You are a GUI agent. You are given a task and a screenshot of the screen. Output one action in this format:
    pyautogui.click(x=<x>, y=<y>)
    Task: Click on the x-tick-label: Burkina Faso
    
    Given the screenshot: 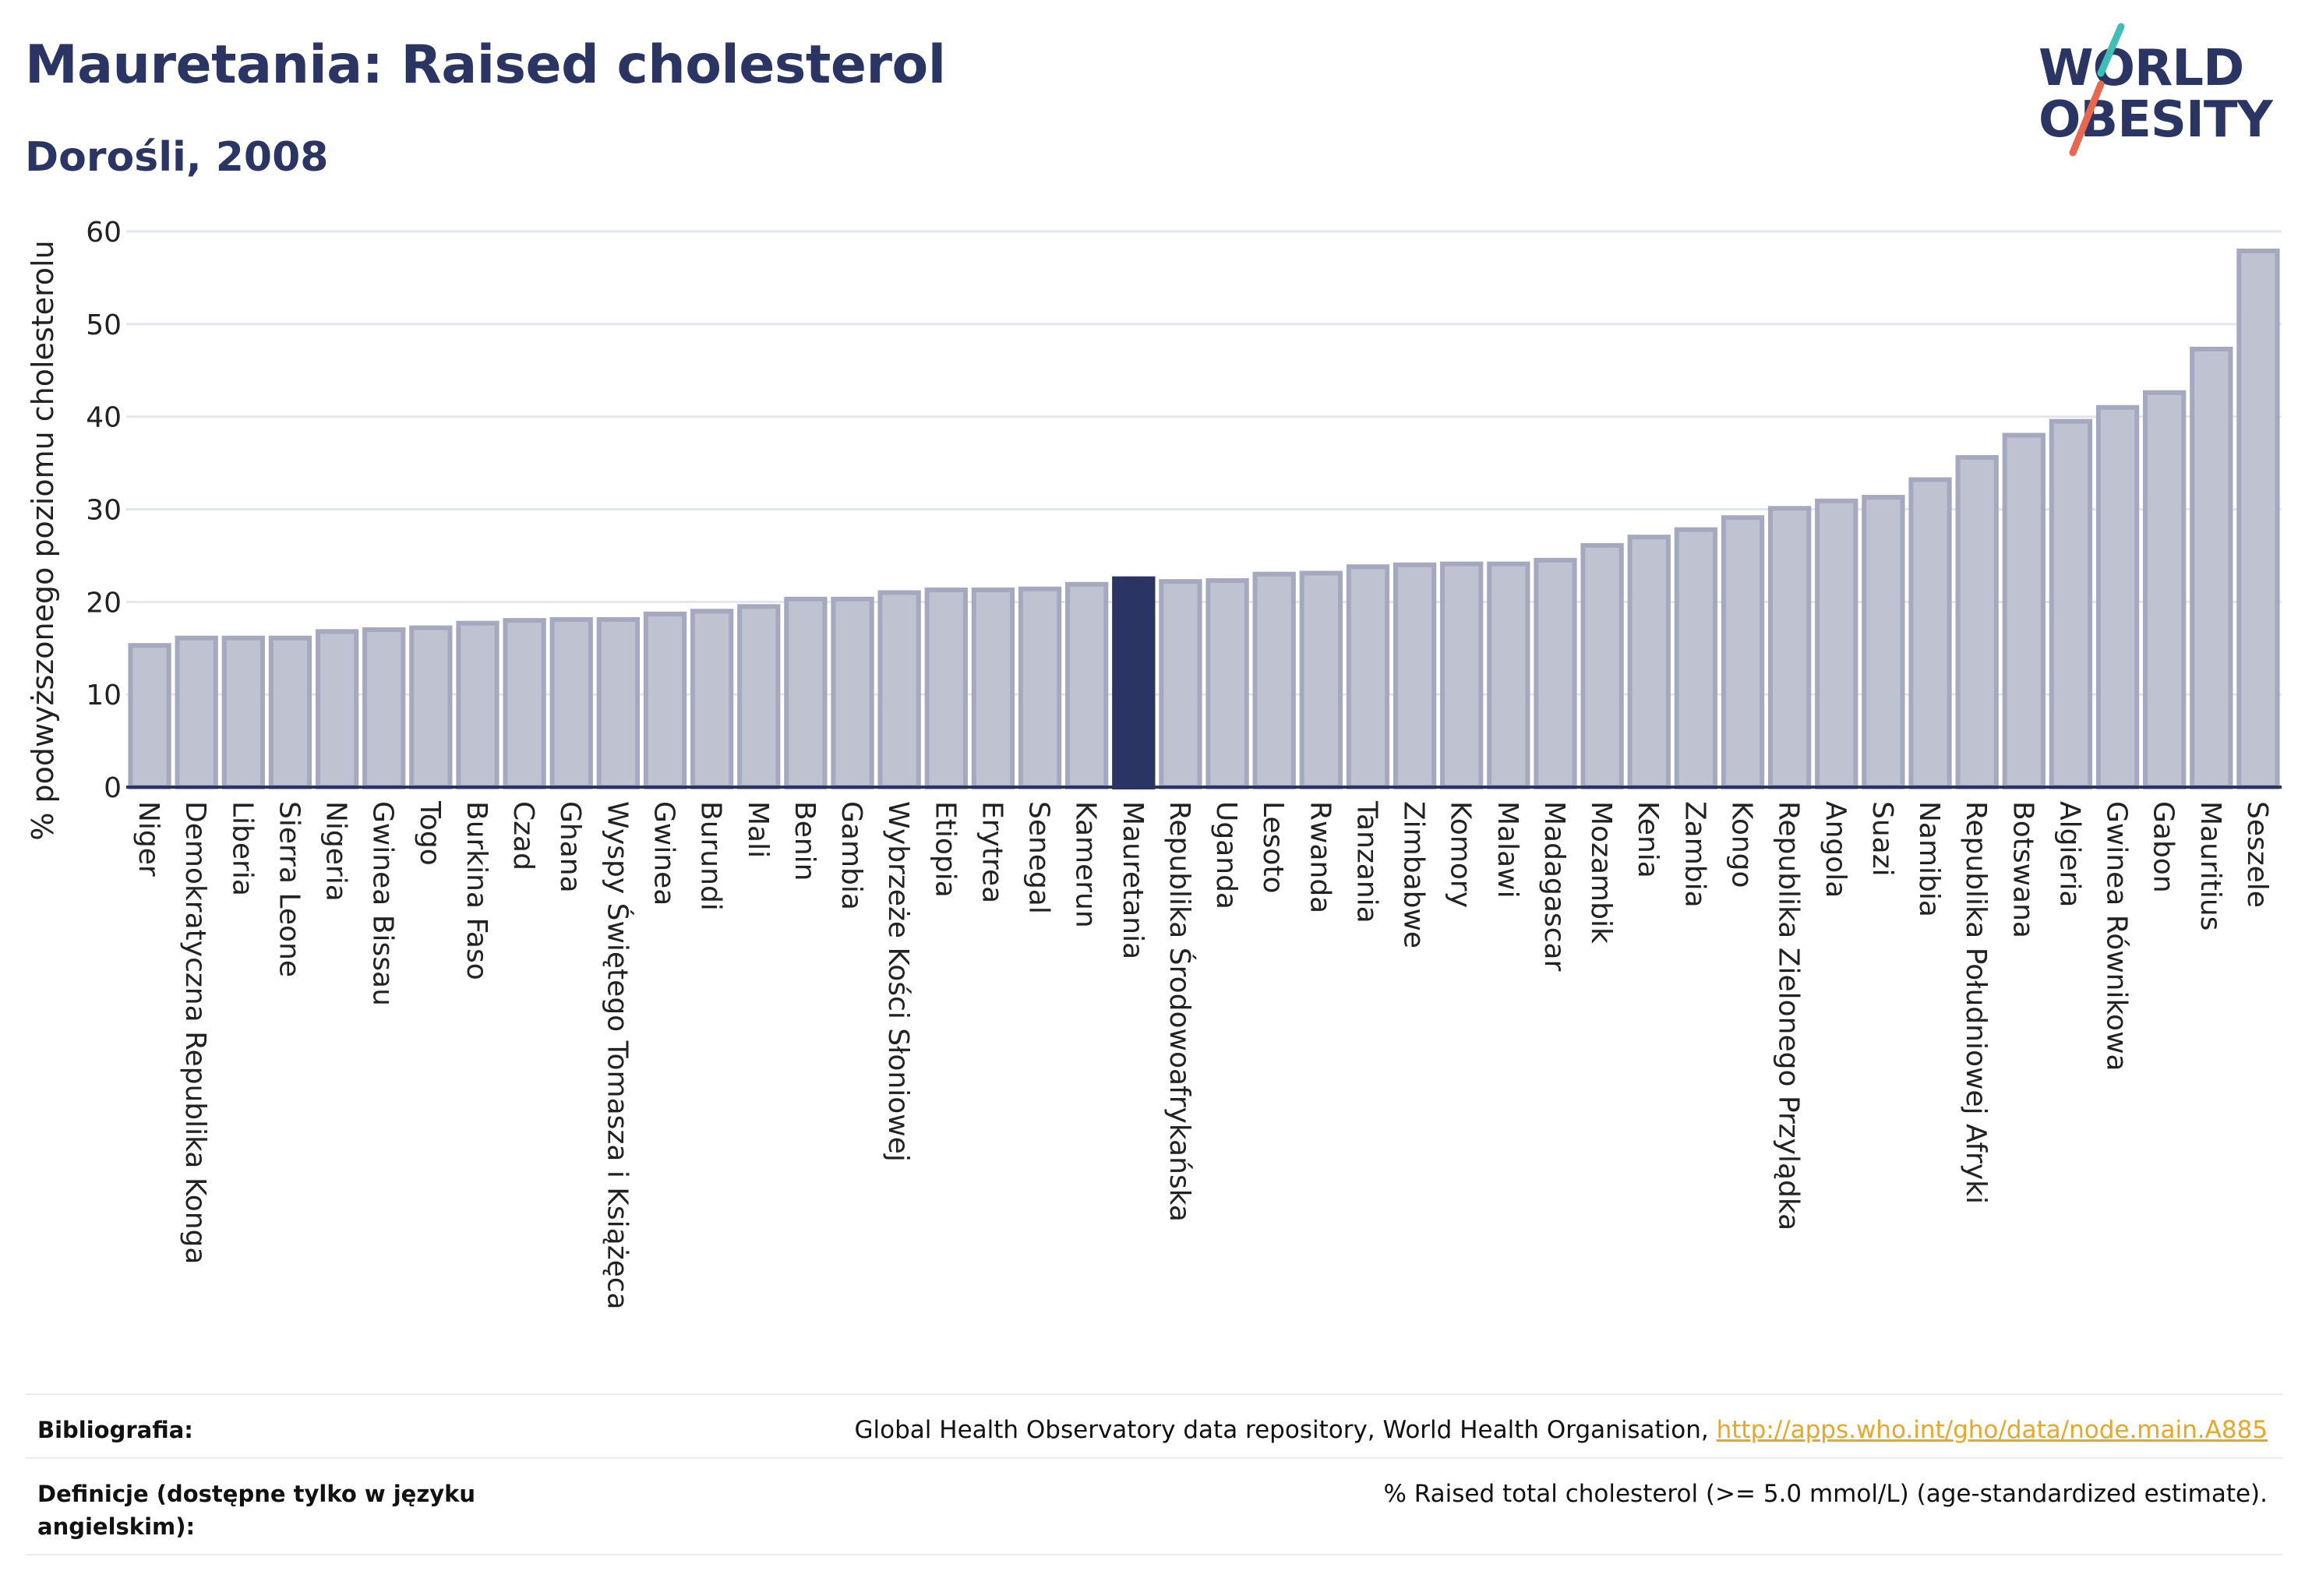 What is the action you would take?
    pyautogui.click(x=476, y=890)
    